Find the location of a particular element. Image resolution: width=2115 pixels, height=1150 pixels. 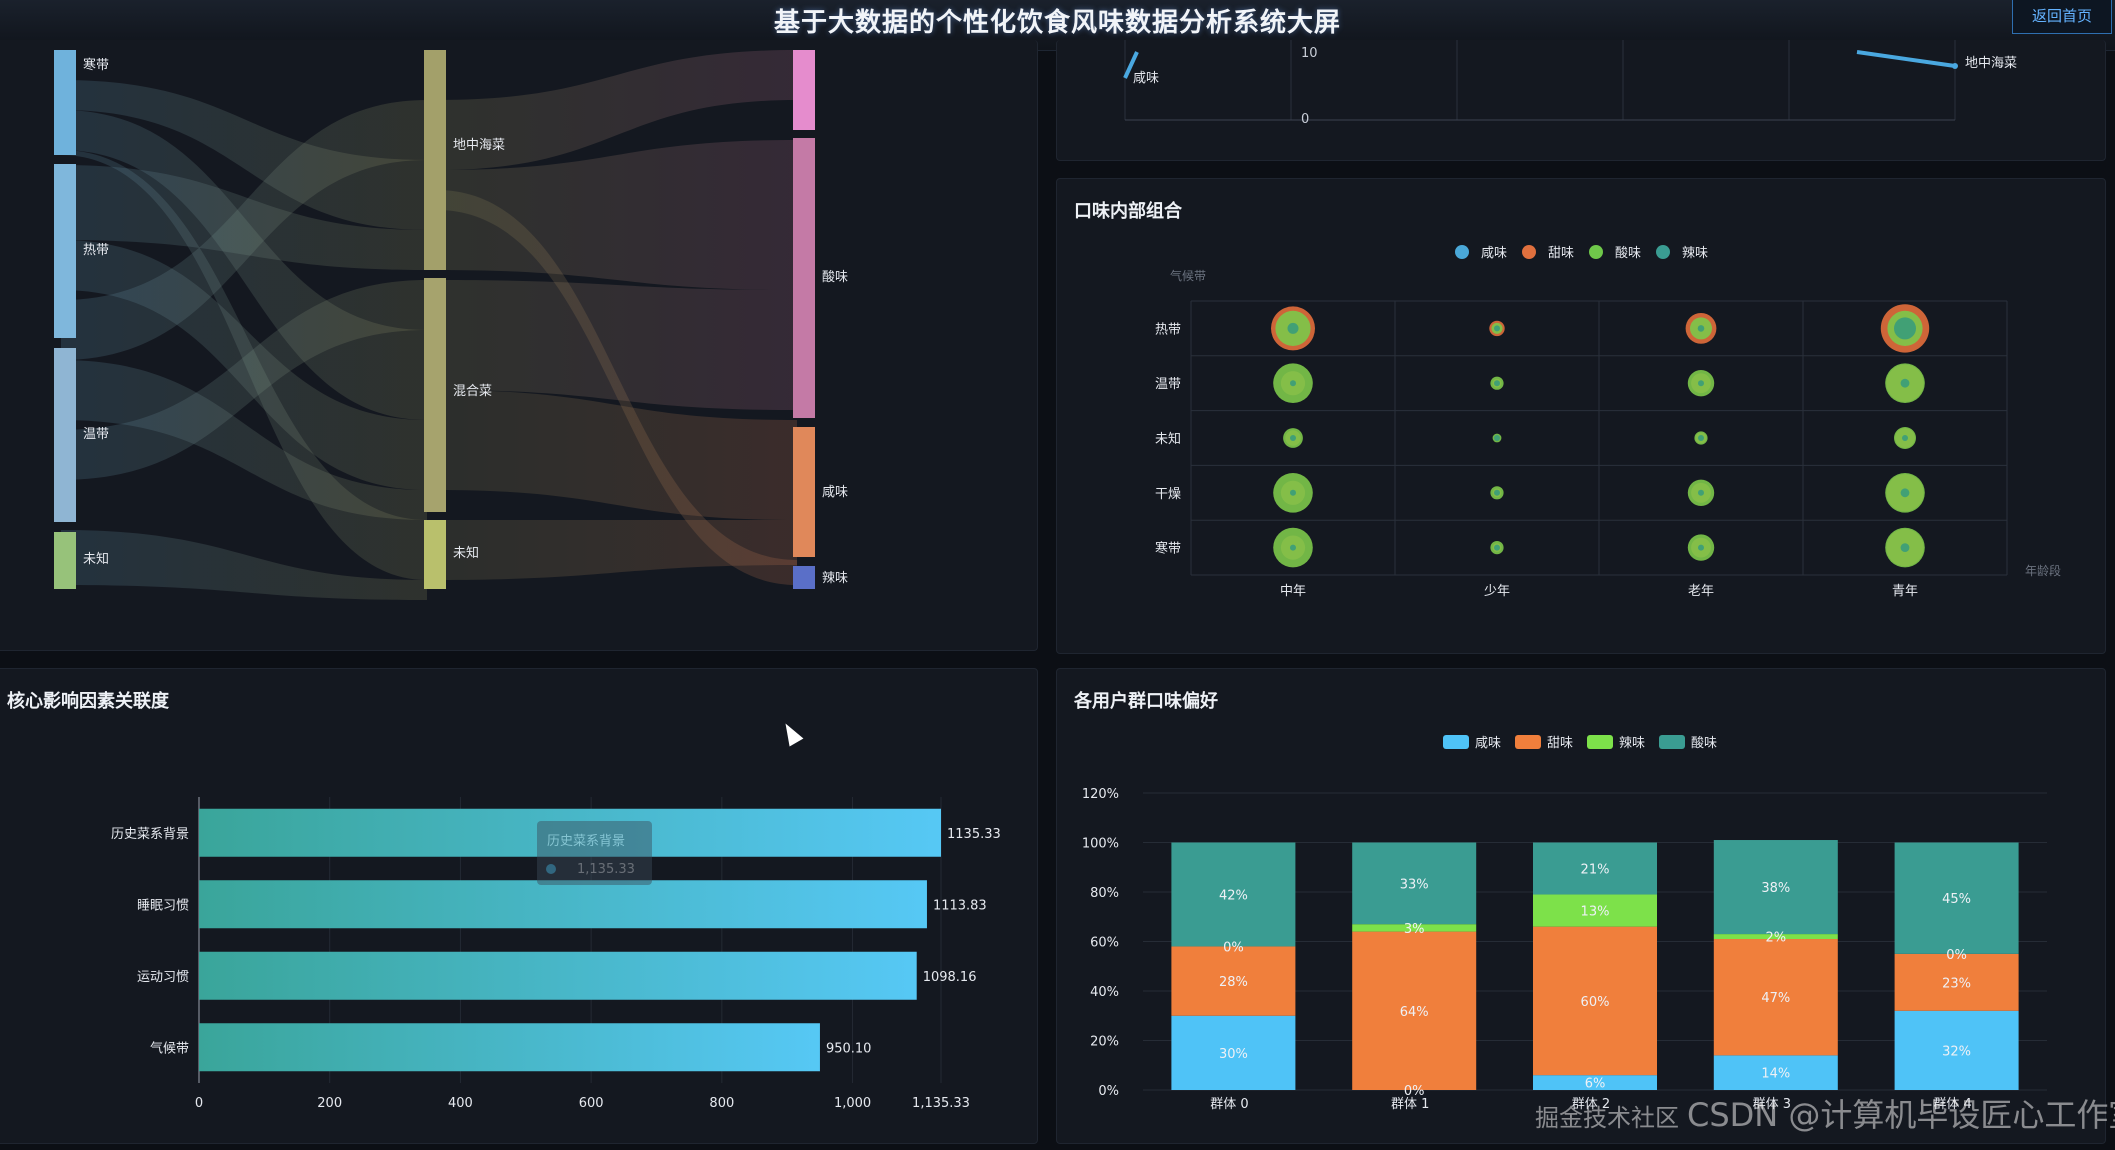

stack-value-label: 23% is located at coordinates (1956, 983).